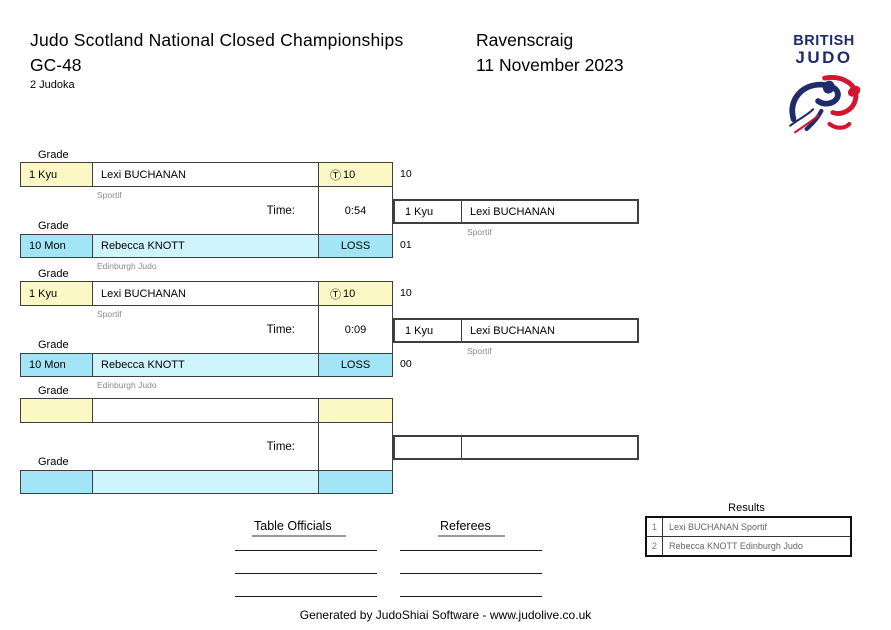 Image resolution: width=891 pixels, height=630 pixels. I want to click on result-entry: Rebecca KNOTT Edinburgh Judo, so click(736, 546).